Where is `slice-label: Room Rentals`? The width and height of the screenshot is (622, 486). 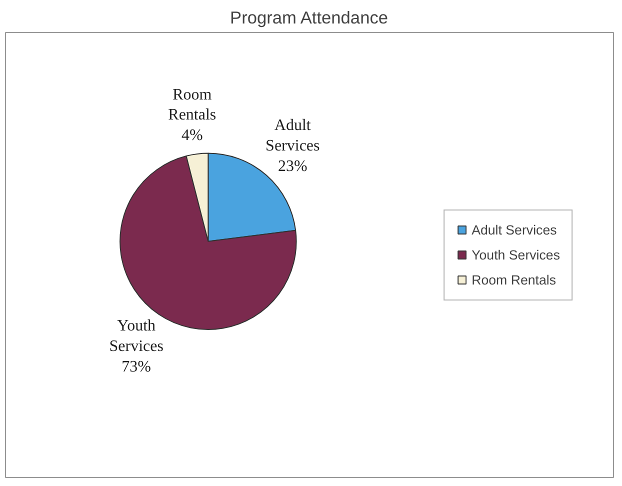 slice-label: Room Rentals is located at coordinates (192, 105).